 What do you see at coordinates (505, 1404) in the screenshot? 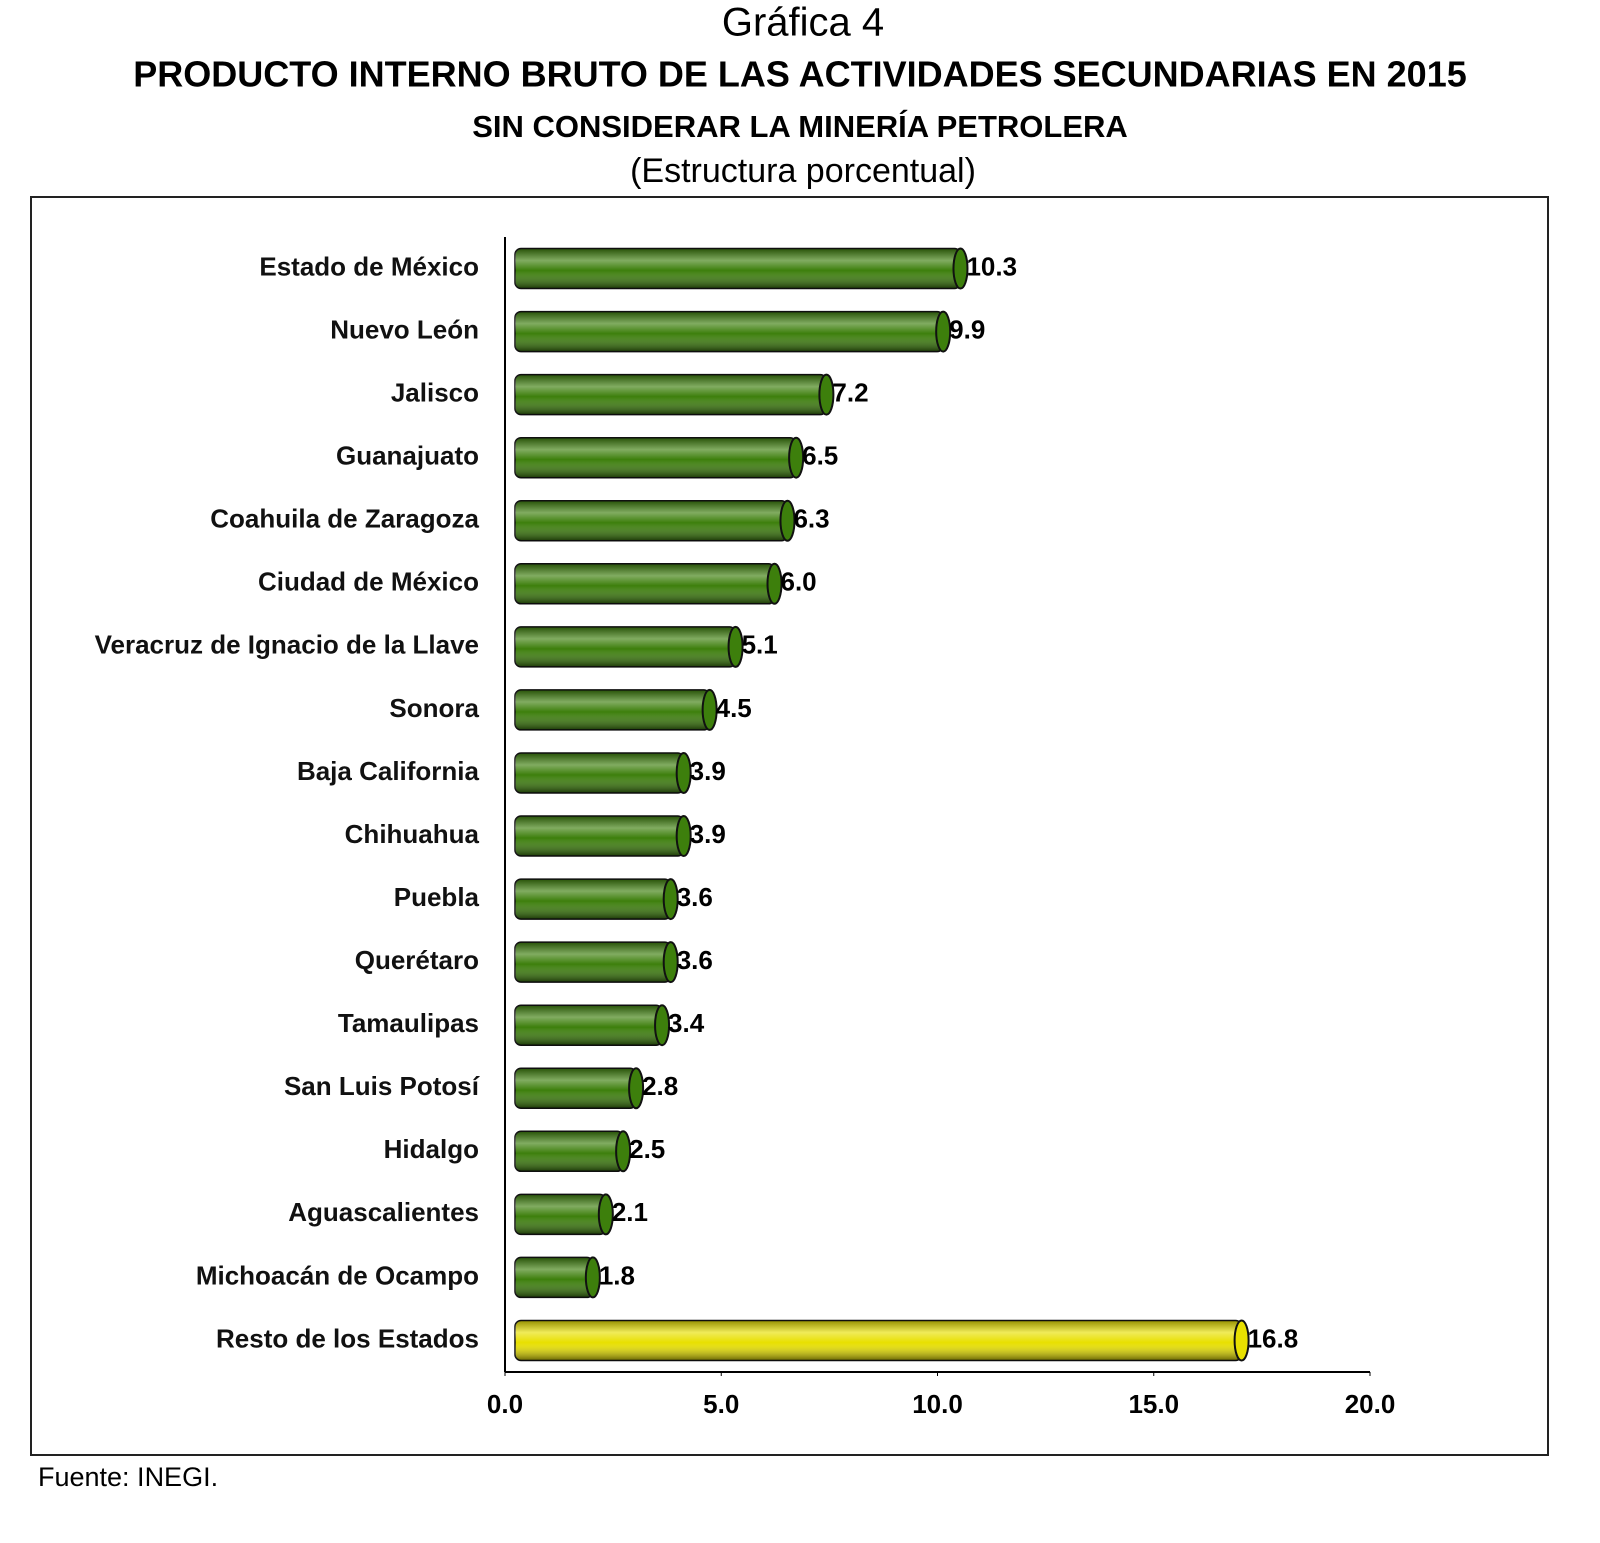
I see `x-tick-label: 0.0` at bounding box center [505, 1404].